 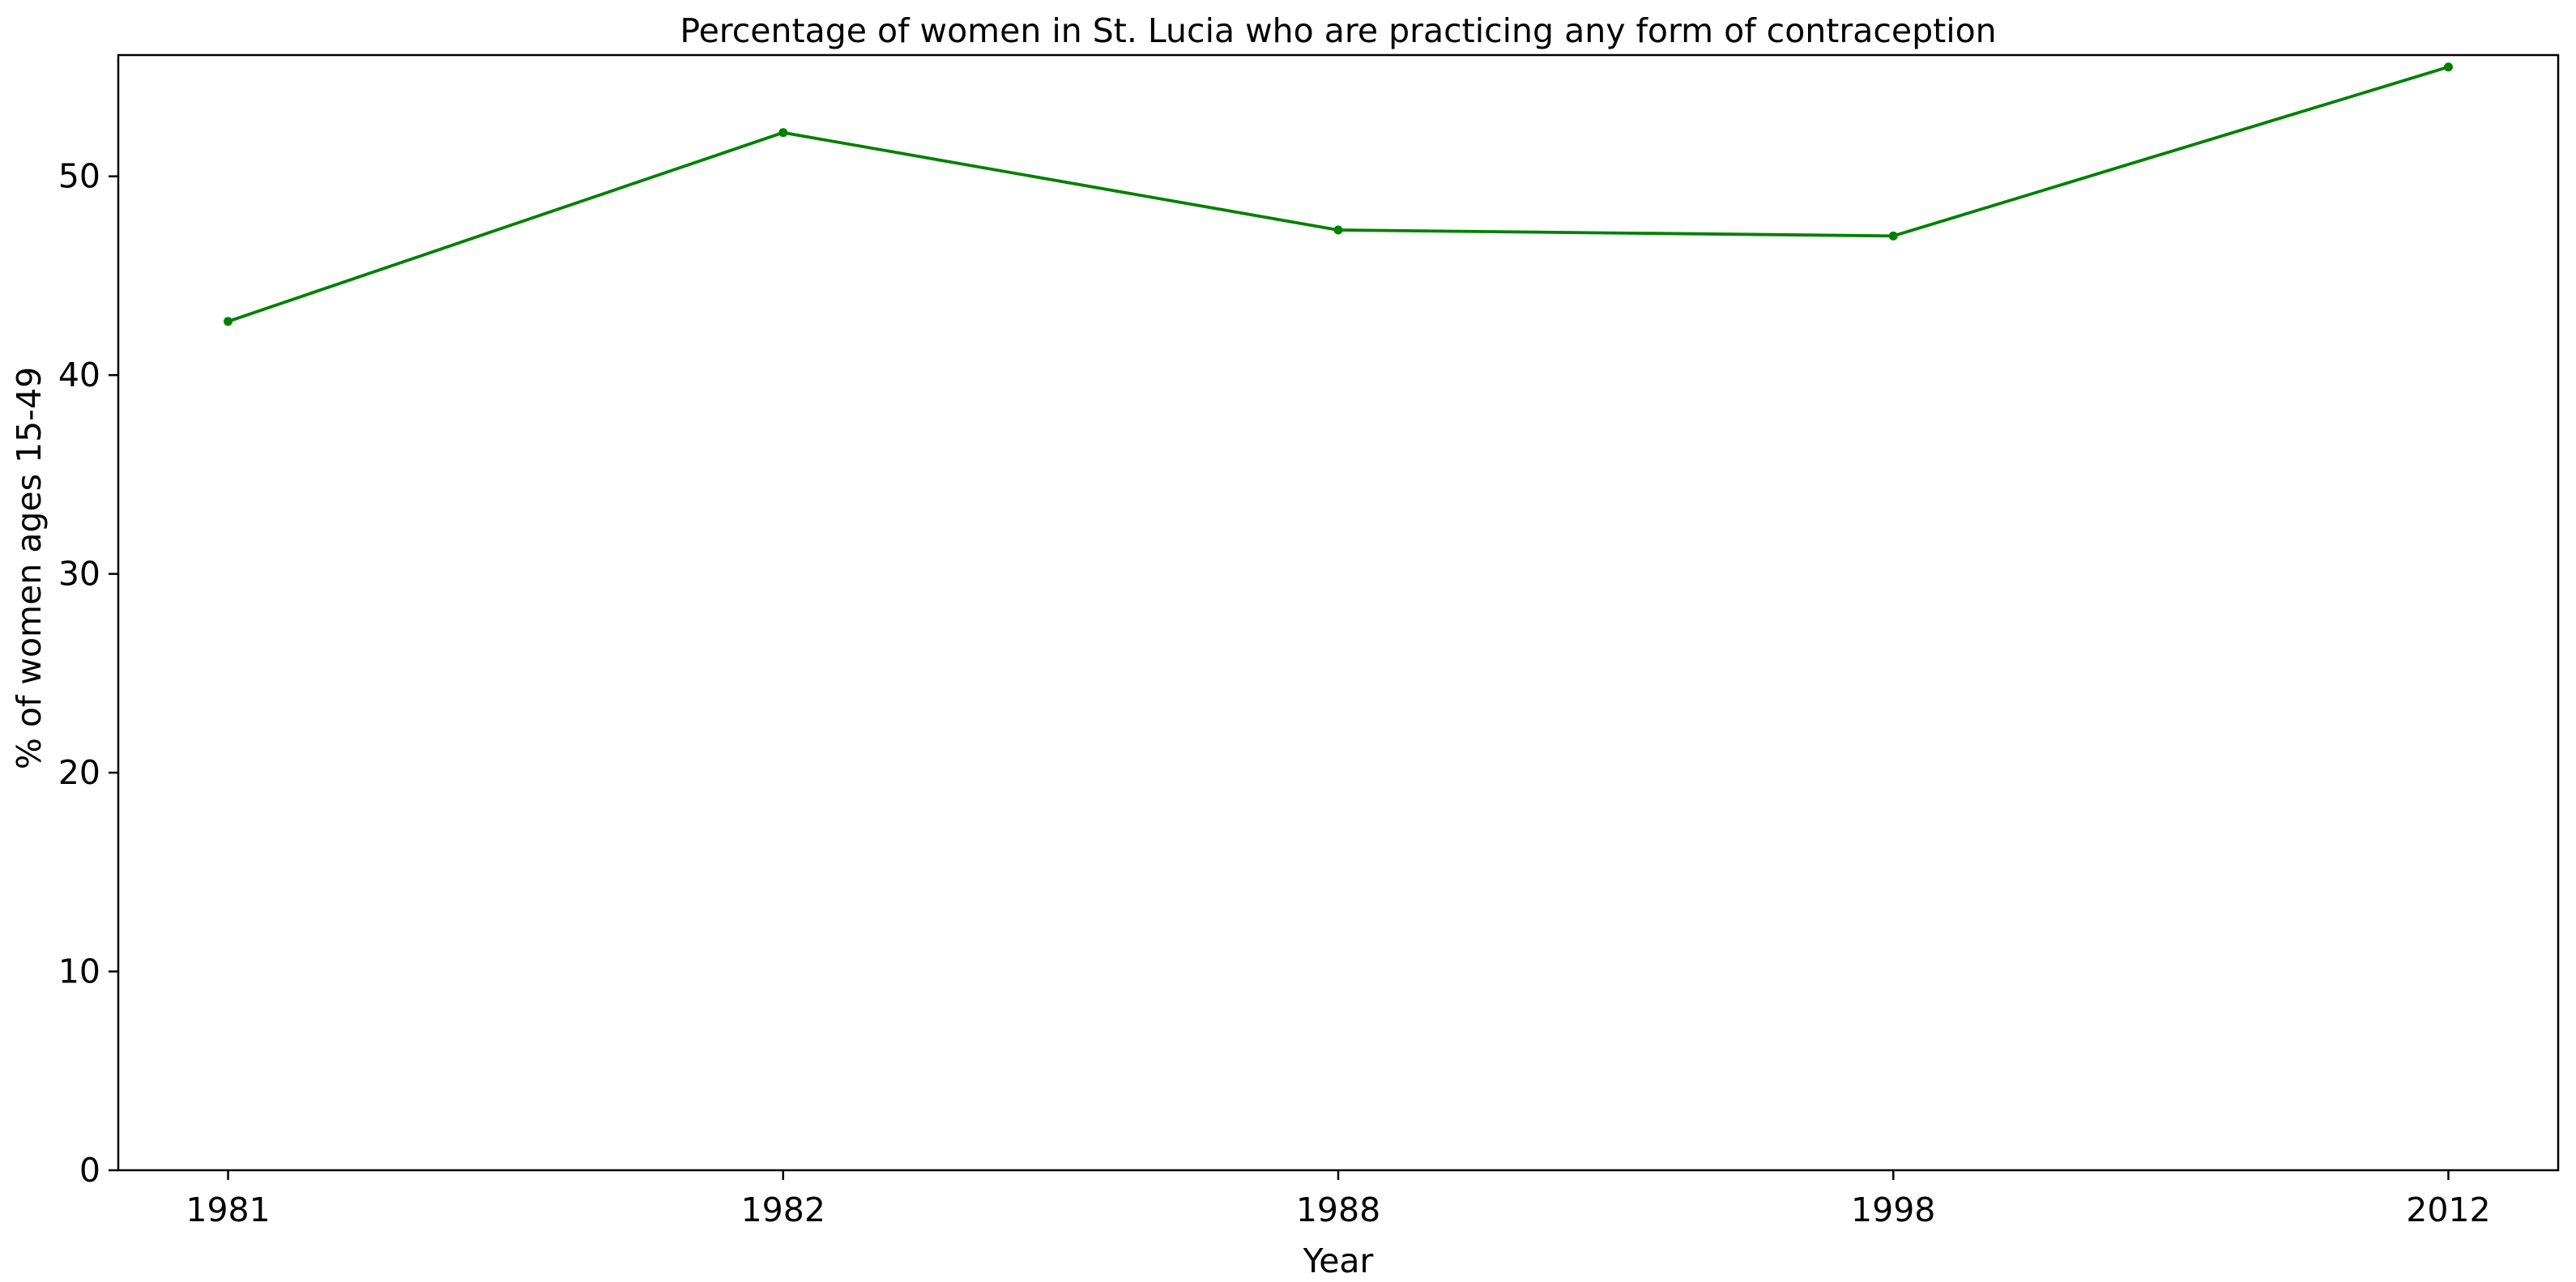 I want to click on x-tick-label: 1988, so click(x=1338, y=1209).